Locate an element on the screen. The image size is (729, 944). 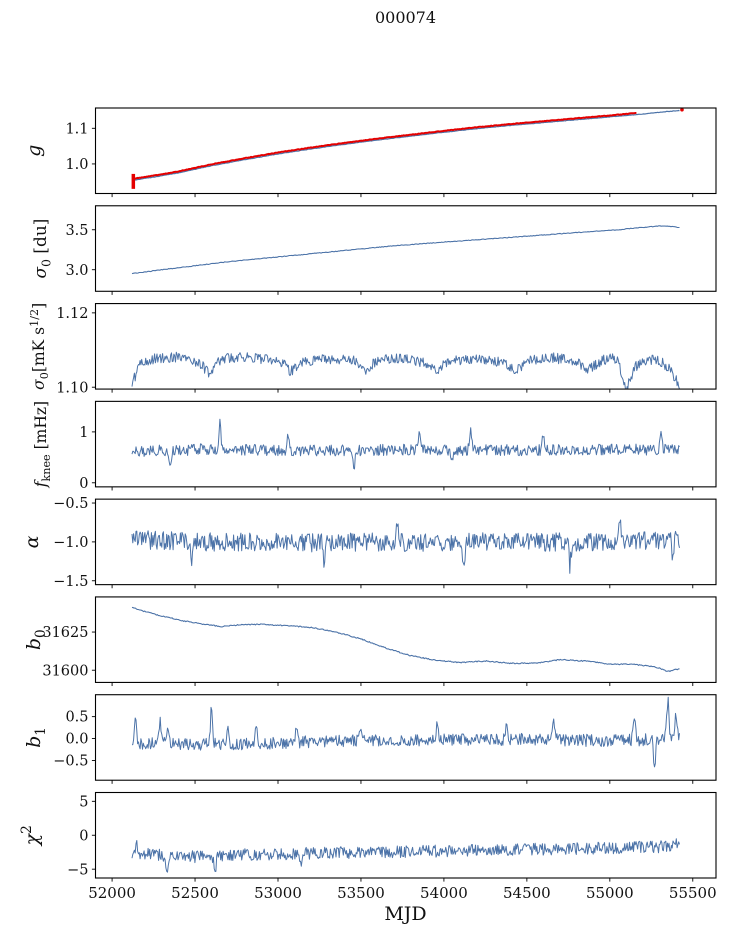
y-tick-label: 31625 is located at coordinates (65, 633).